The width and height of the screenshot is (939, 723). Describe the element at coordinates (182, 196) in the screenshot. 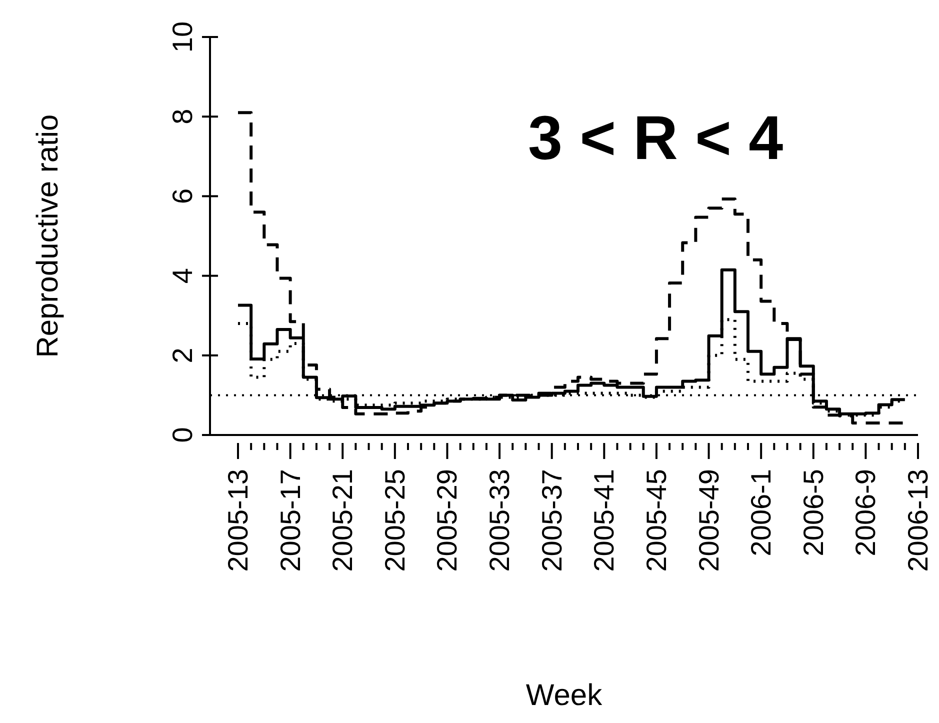

I see `y-tick-label: 6` at that location.